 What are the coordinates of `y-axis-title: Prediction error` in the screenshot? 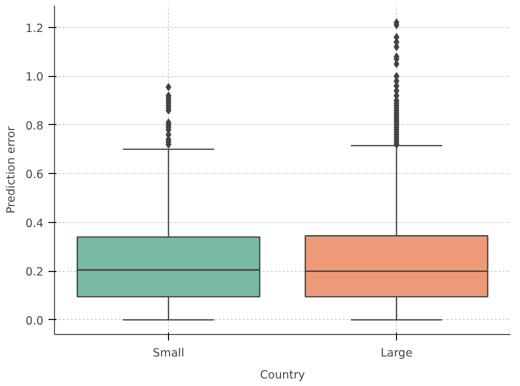 It's located at (10, 170).